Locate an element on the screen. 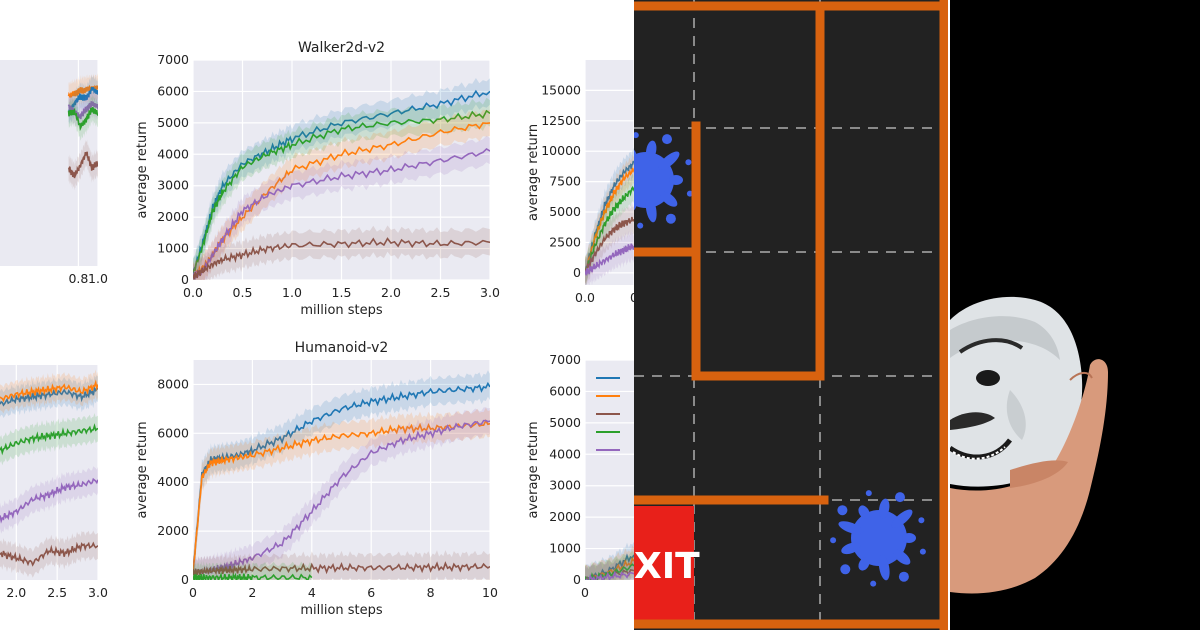 This screenshot has height=630, width=1200. x-tick-label: 1.5 is located at coordinates (342, 292).